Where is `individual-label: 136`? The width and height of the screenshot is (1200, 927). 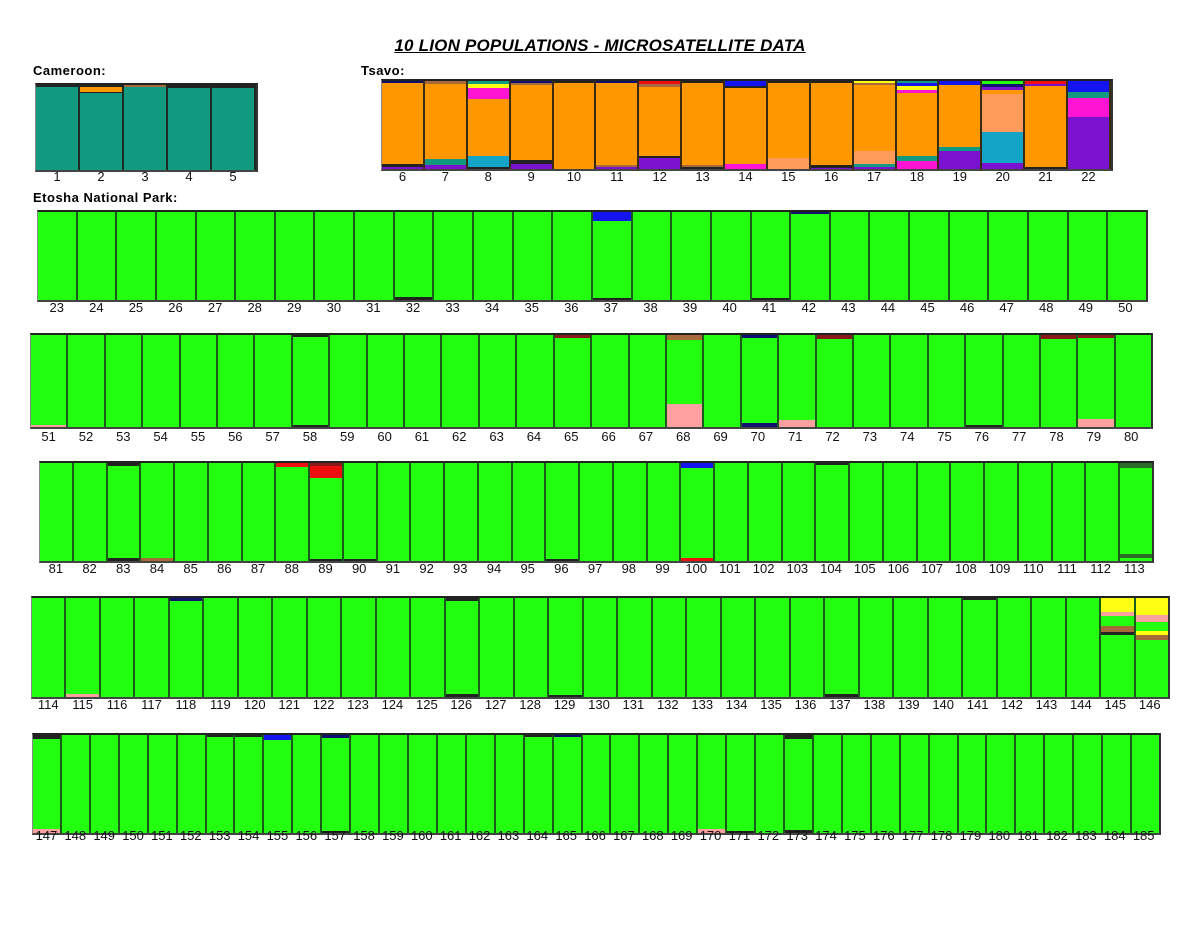
individual-label: 136 is located at coordinates (805, 704).